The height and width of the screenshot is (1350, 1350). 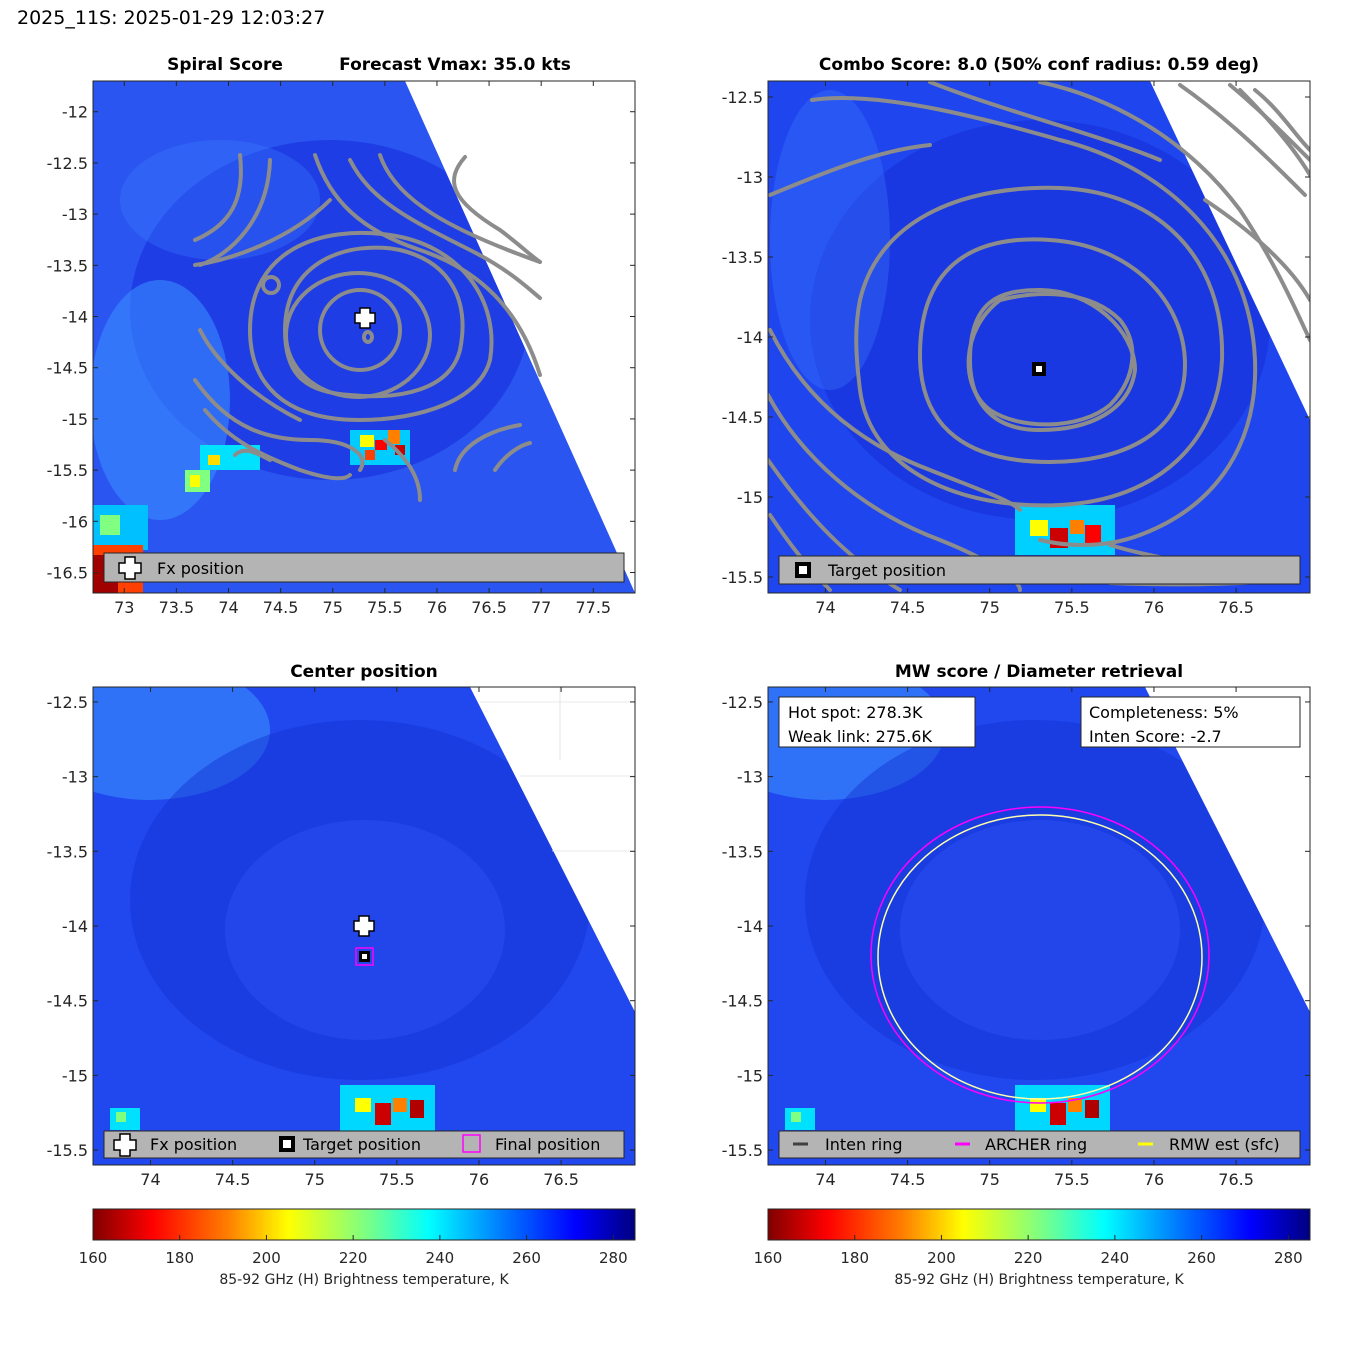 I want to click on center-title: Center position, so click(x=364, y=672).